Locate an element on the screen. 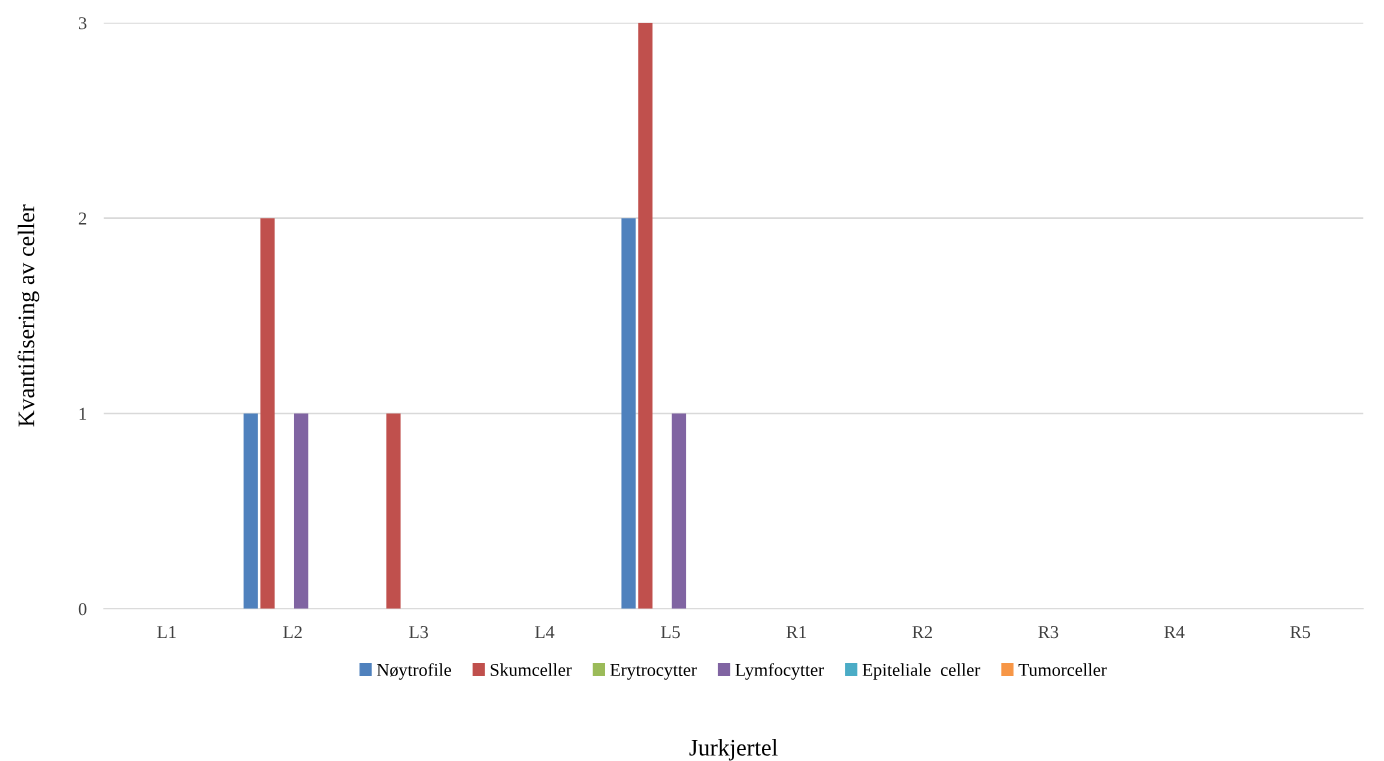 The height and width of the screenshot is (761, 1384). legend-label: Lymfocytter is located at coordinates (779, 671).